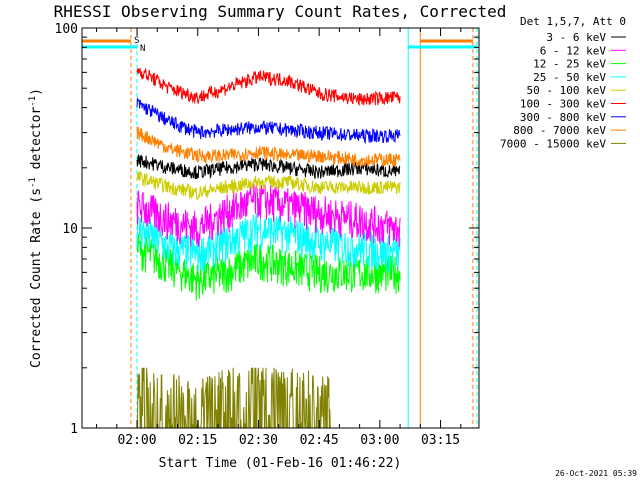  What do you see at coordinates (268, 147) in the screenshot?
I see `series-line-800-7000-kev` at bounding box center [268, 147].